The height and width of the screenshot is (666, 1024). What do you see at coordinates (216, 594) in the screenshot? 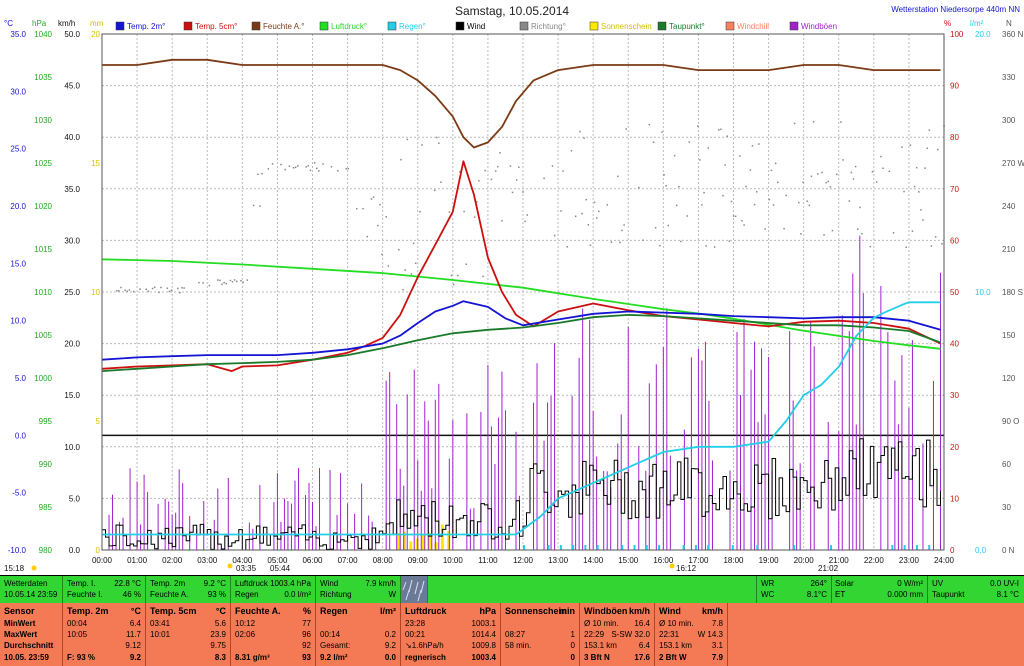
I see `feuchte-a-value: 93 %` at bounding box center [216, 594].